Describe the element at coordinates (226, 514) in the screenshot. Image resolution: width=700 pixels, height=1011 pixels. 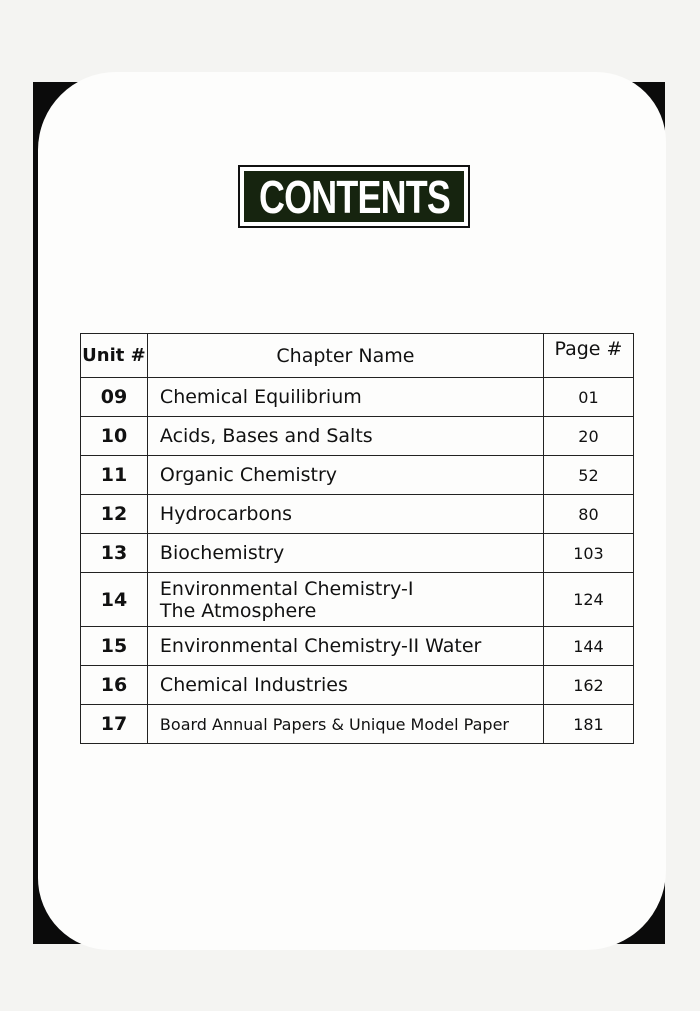
I see `chapter-name: Hydrocarbons` at that location.